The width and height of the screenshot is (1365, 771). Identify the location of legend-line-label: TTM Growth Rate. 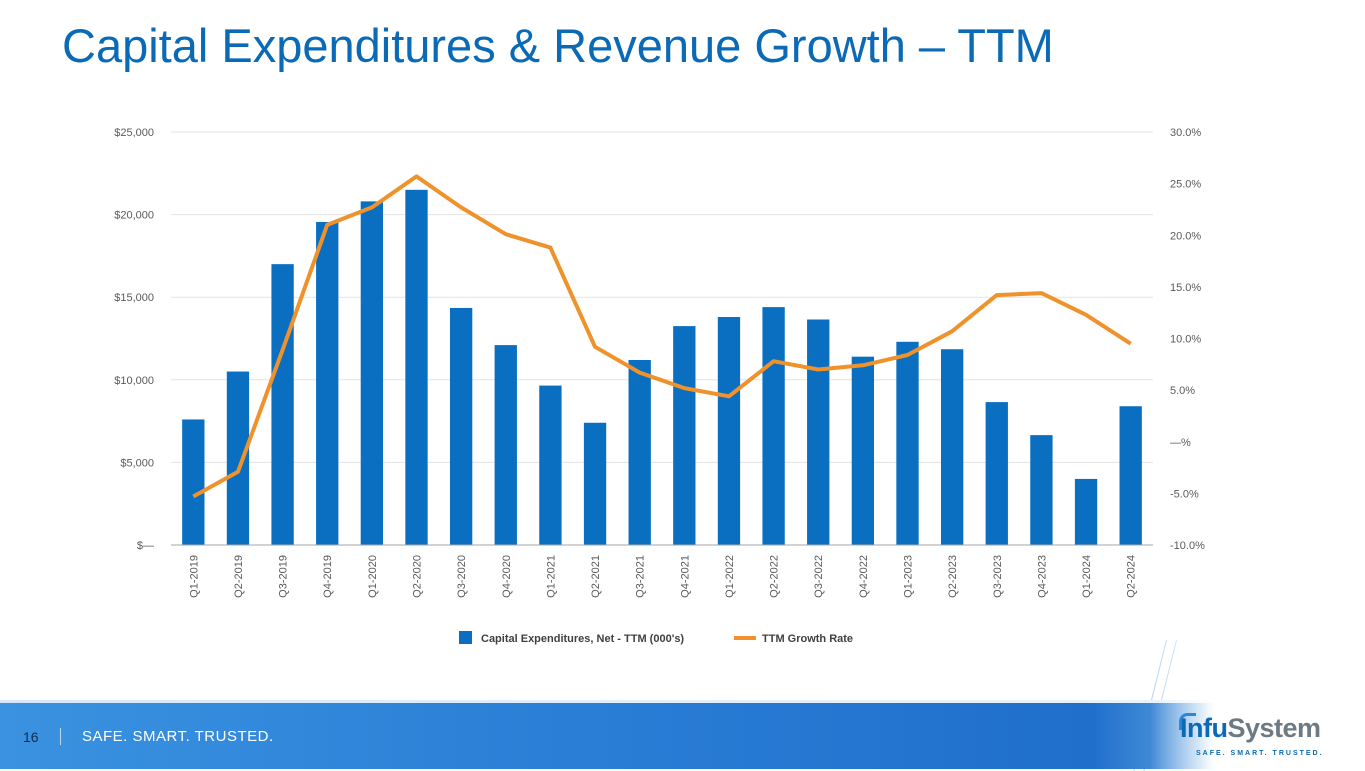
(807, 639).